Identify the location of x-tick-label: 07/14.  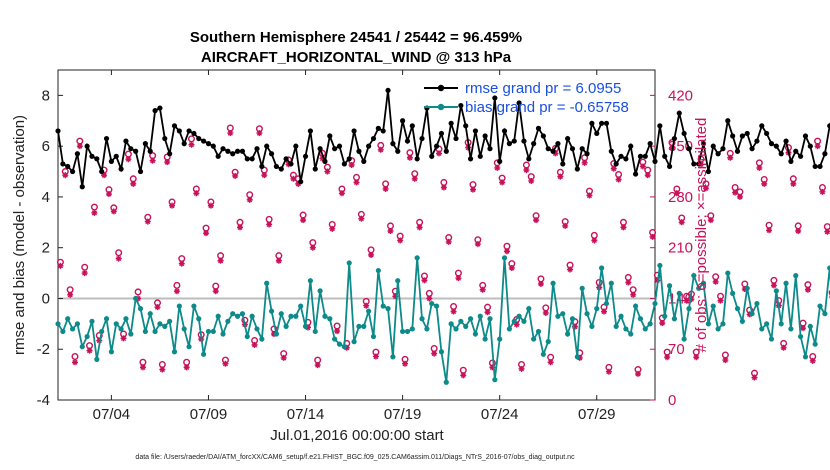
(306, 414).